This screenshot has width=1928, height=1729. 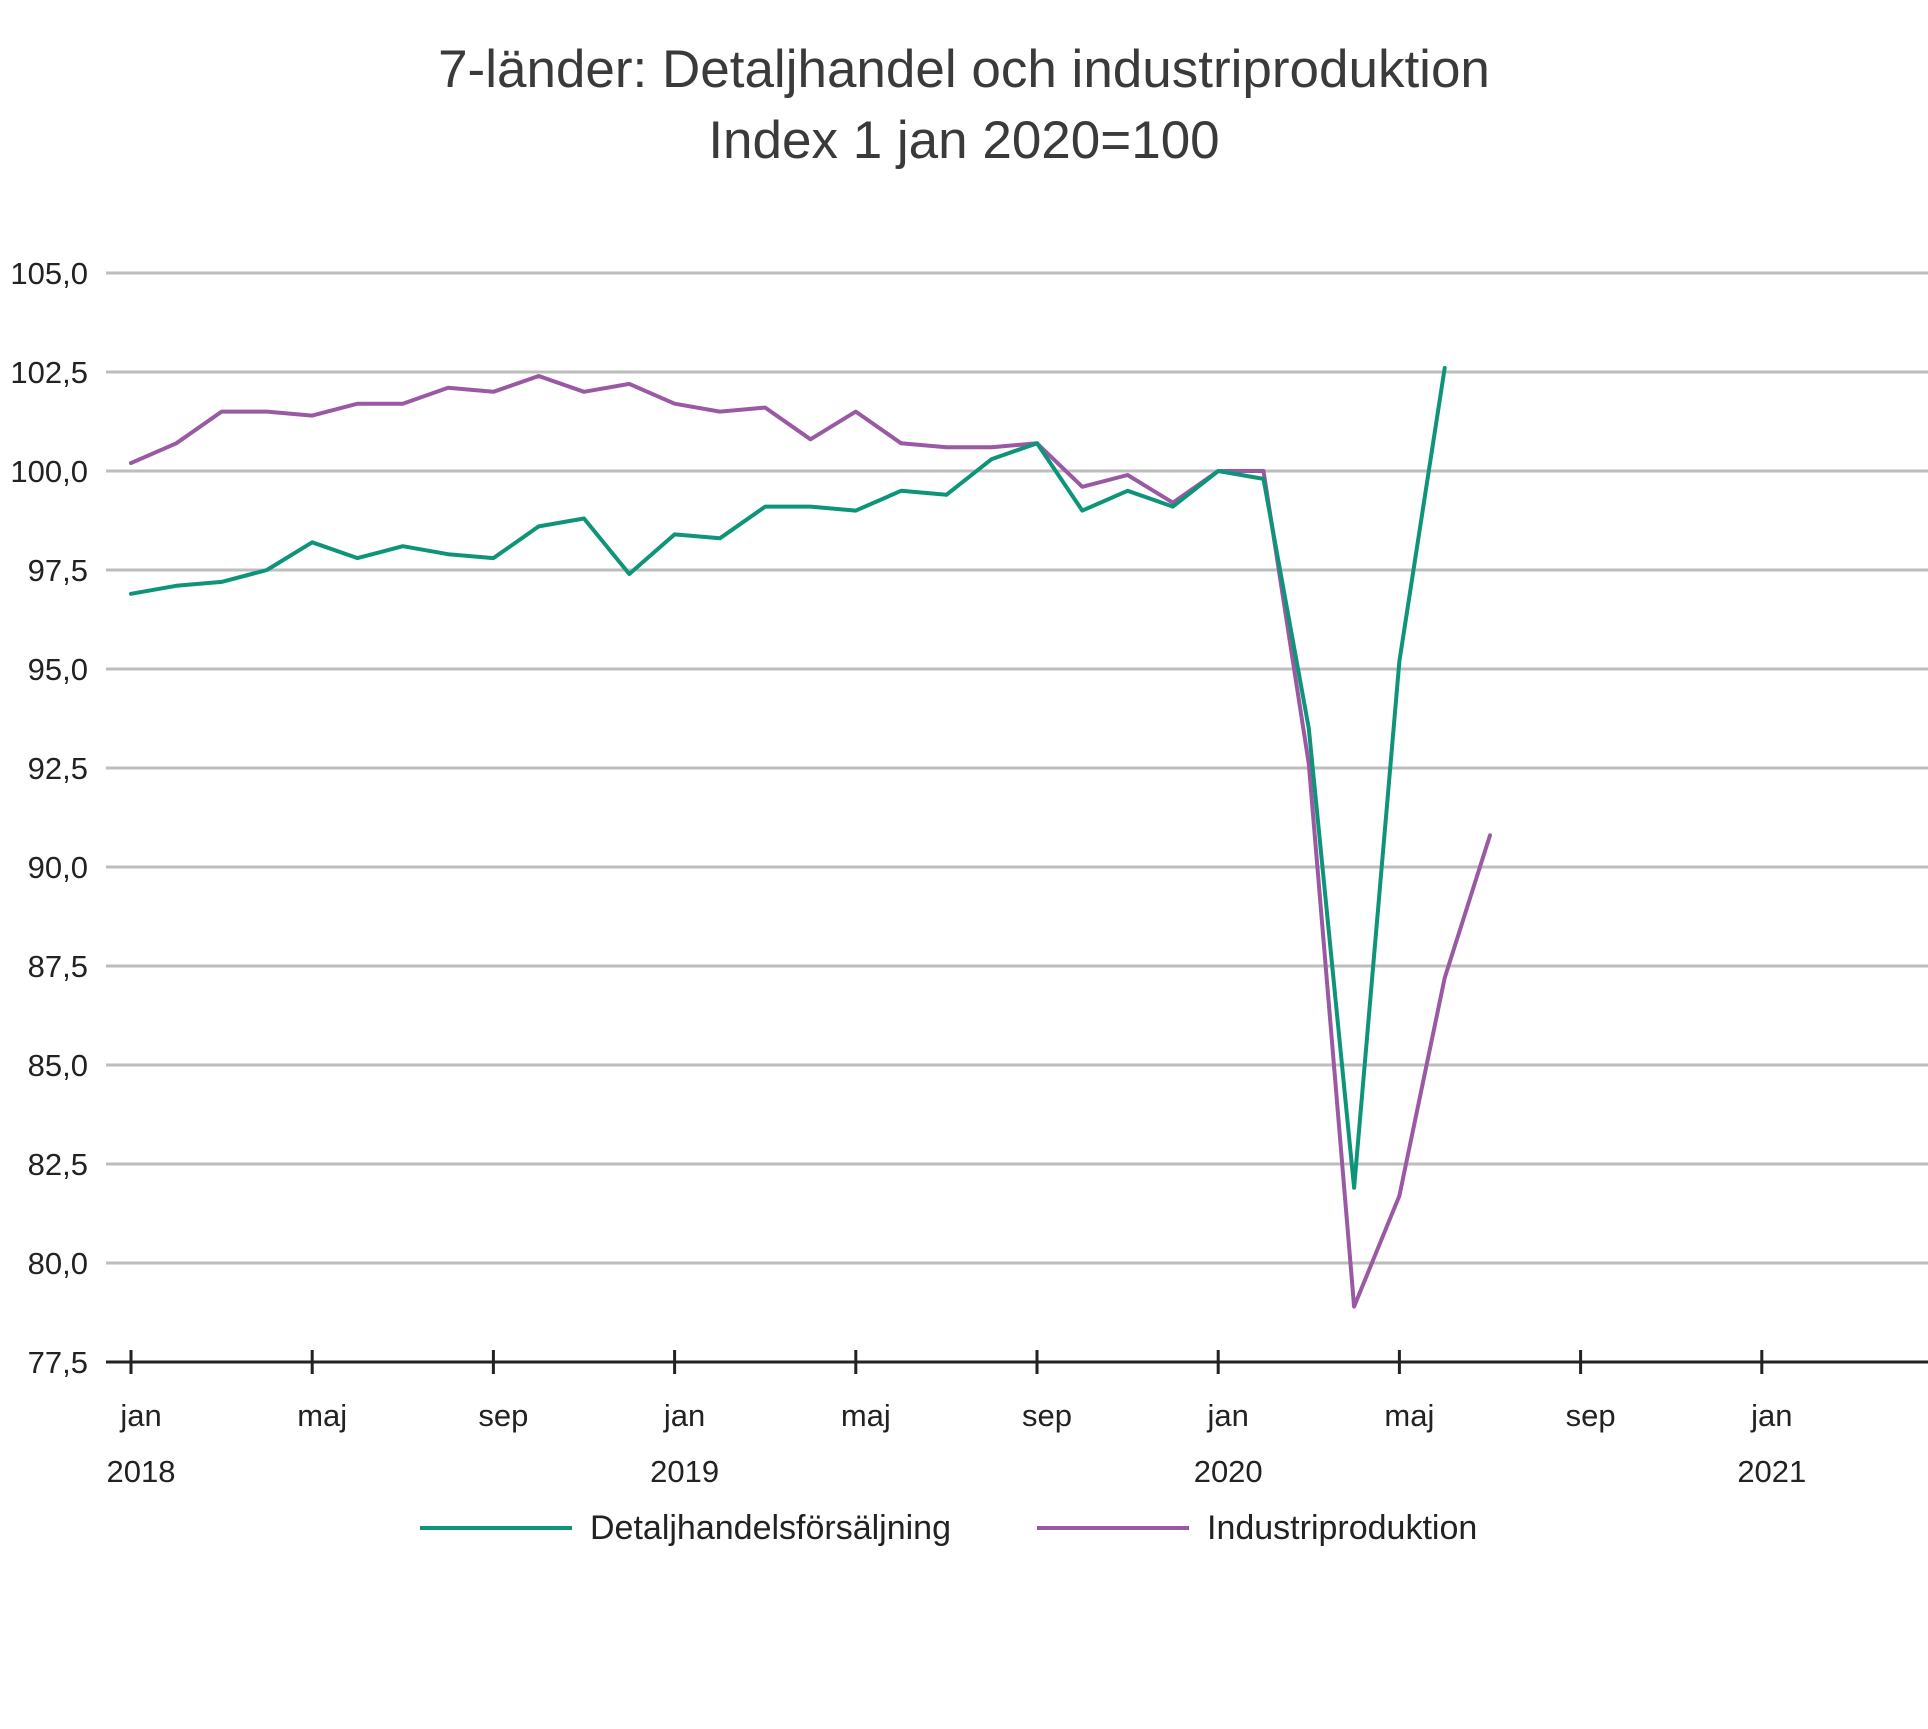 I want to click on y-tick-label: 100,0, so click(x=49, y=471).